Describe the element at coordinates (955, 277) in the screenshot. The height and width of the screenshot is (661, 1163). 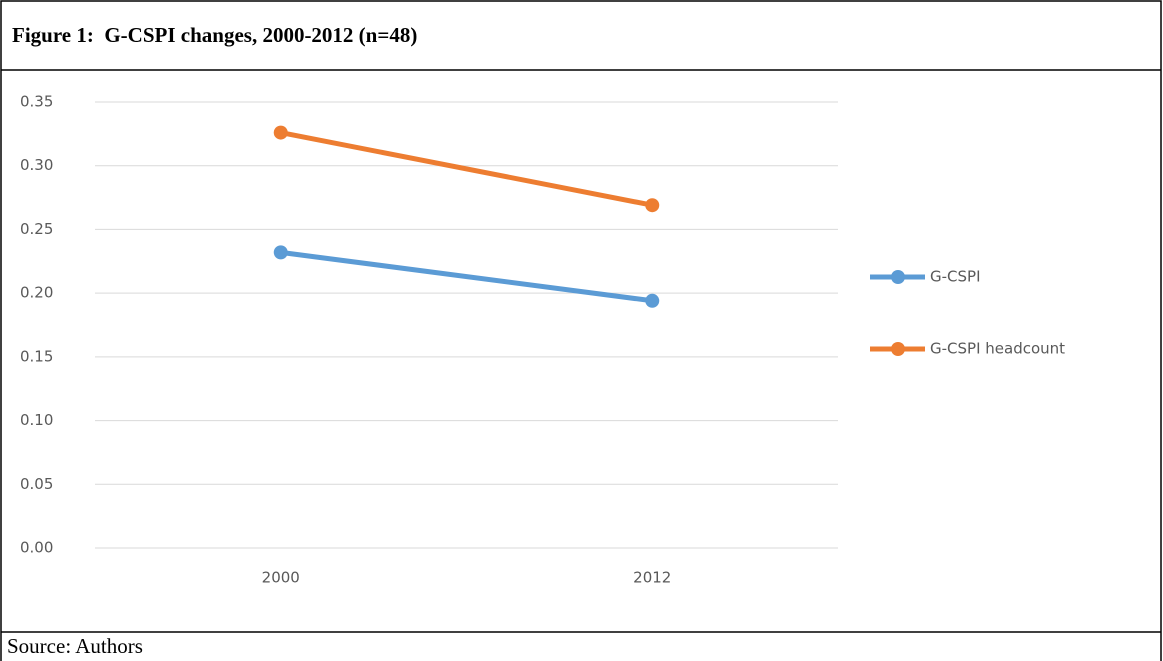
I see `legend-label: G-CSPI` at that location.